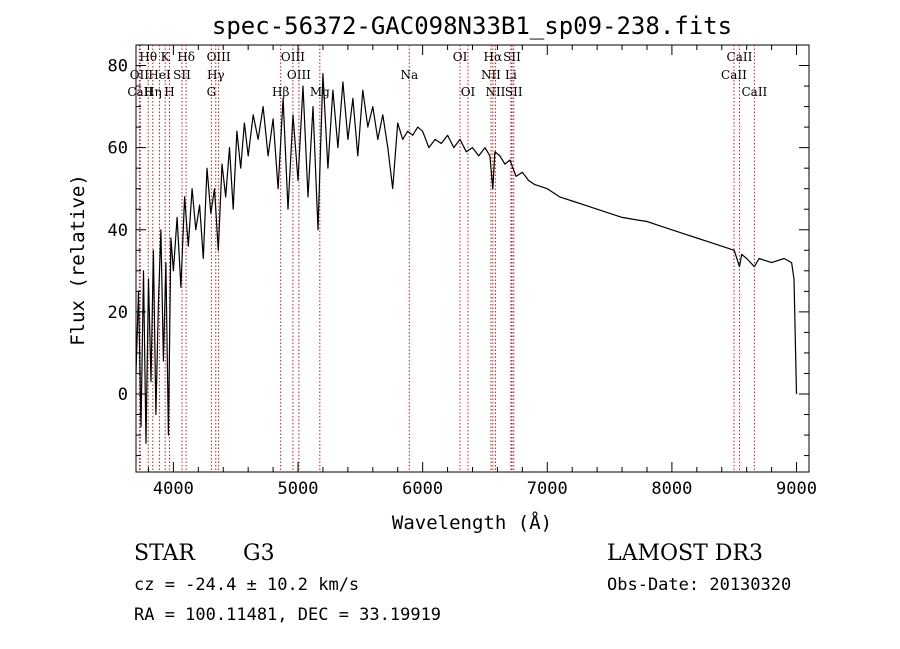 This screenshot has height=649, width=900. What do you see at coordinates (140, 75) in the screenshot?
I see `line-marker-label: OII` at bounding box center [140, 75].